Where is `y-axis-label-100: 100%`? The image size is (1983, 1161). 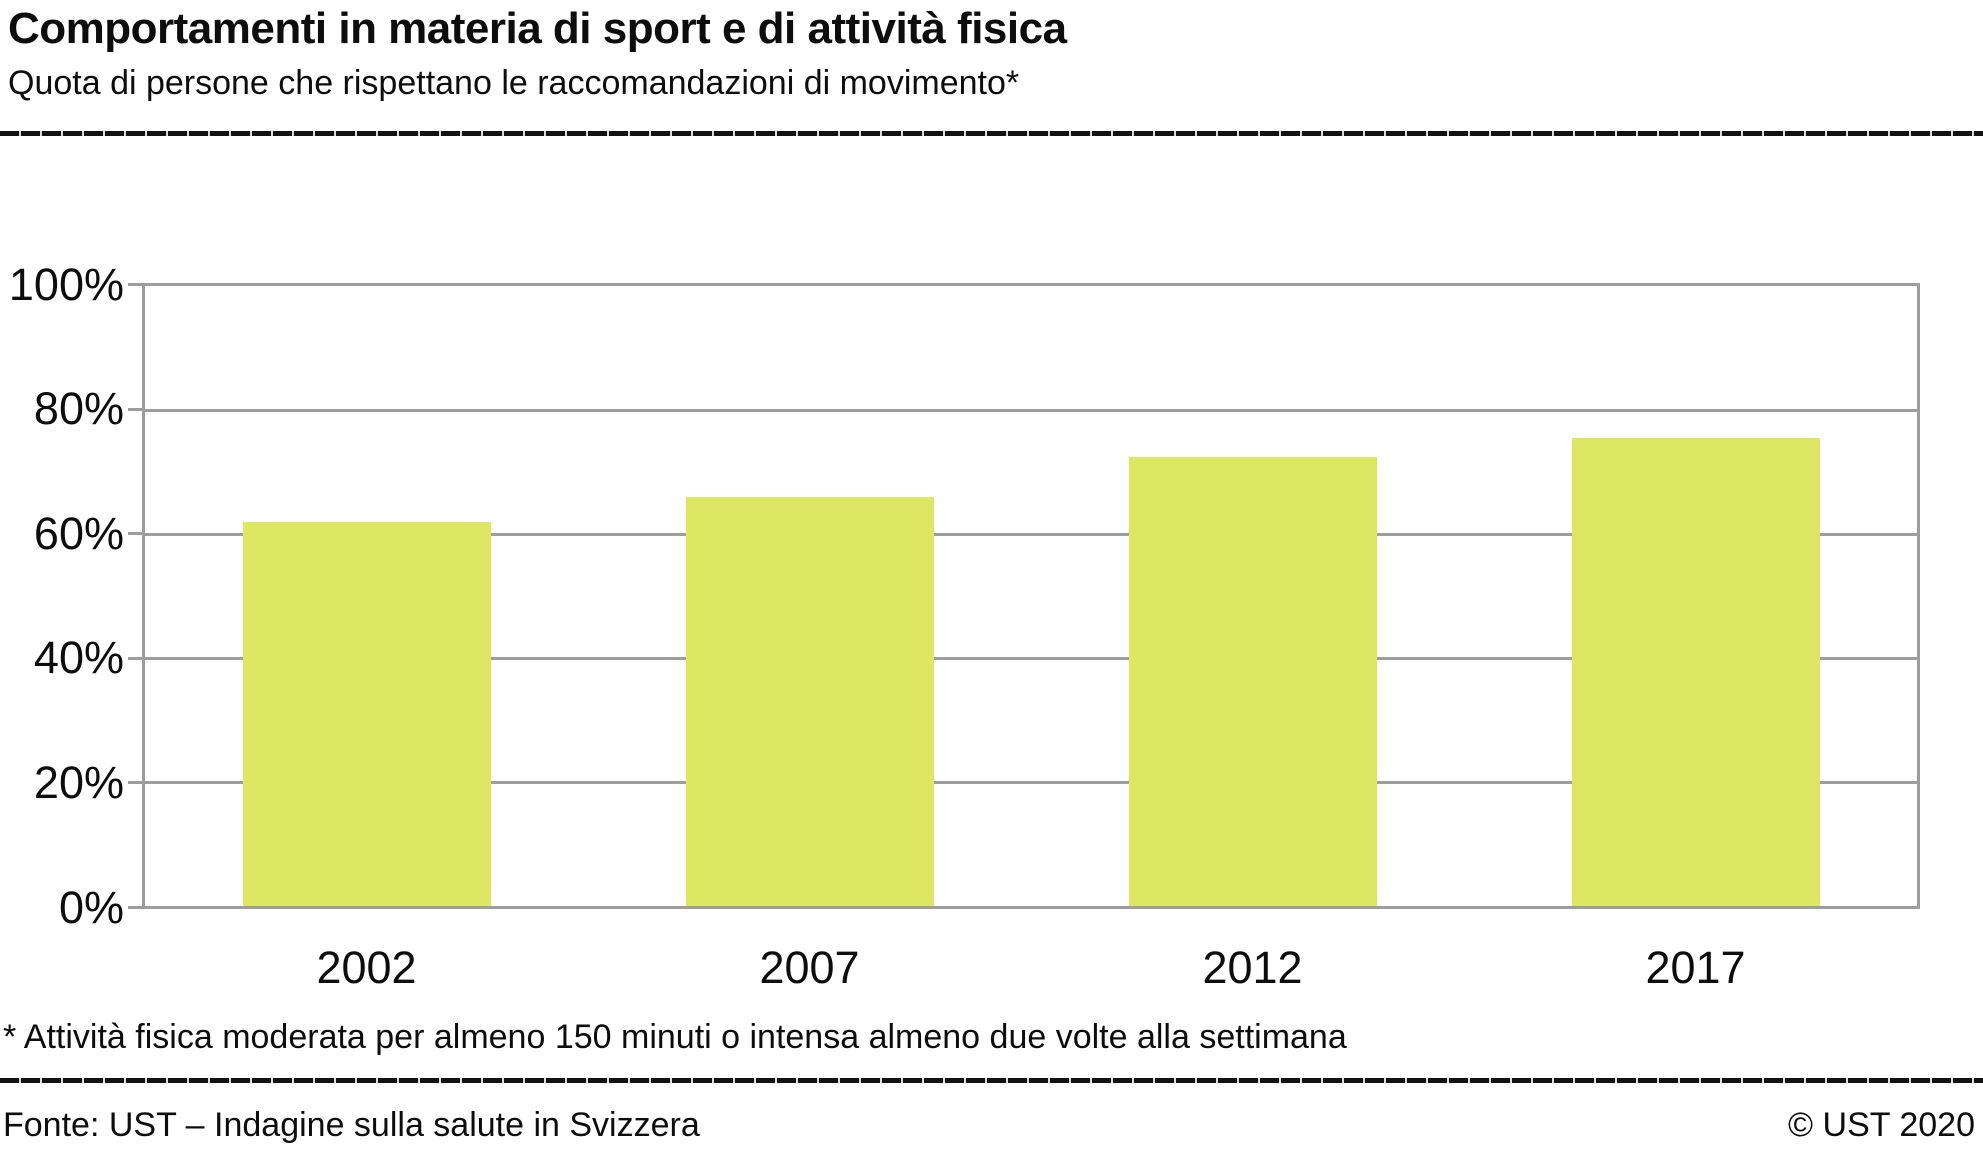 y-axis-label-100: 100% is located at coordinates (66, 284).